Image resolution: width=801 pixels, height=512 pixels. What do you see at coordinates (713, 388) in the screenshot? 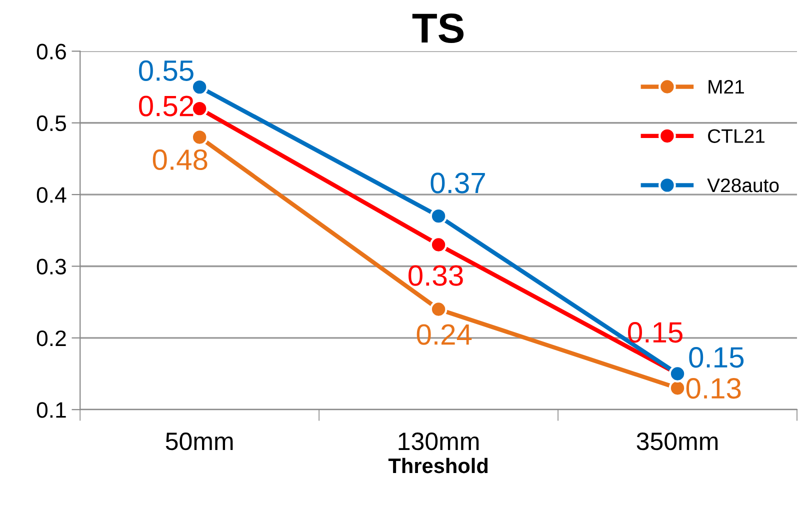
I see `data-label: 0.13` at bounding box center [713, 388].